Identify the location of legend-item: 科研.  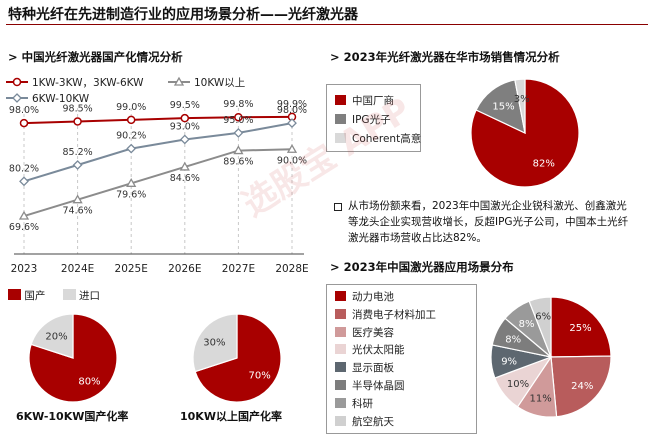
(354, 403).